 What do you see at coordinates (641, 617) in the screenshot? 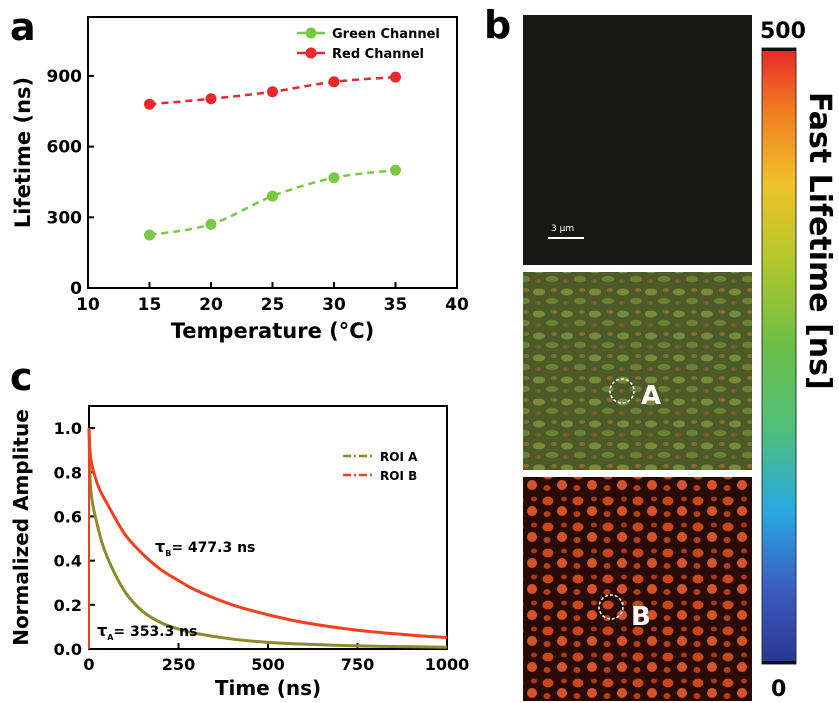
I see `roi-b-label: B` at bounding box center [641, 617].